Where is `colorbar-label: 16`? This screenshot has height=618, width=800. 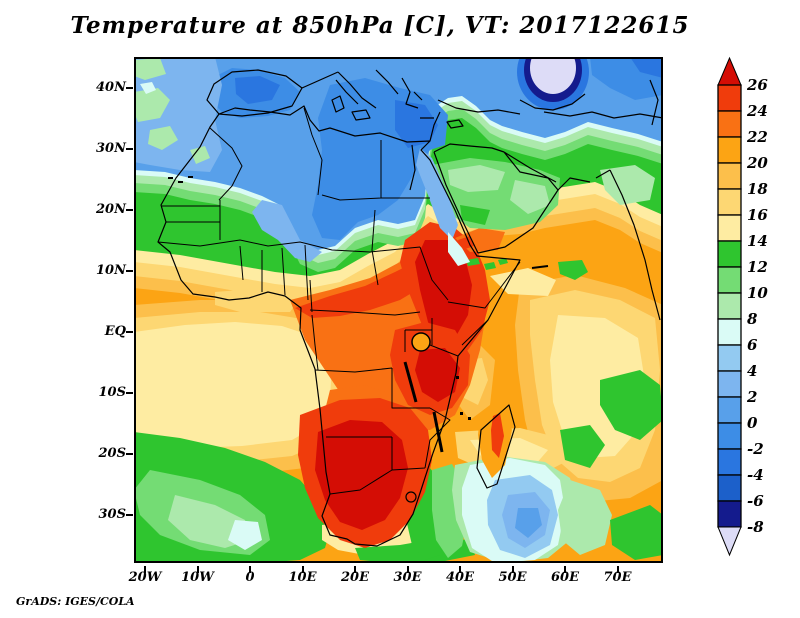
colorbar-label: 16 is located at coordinates (757, 215).